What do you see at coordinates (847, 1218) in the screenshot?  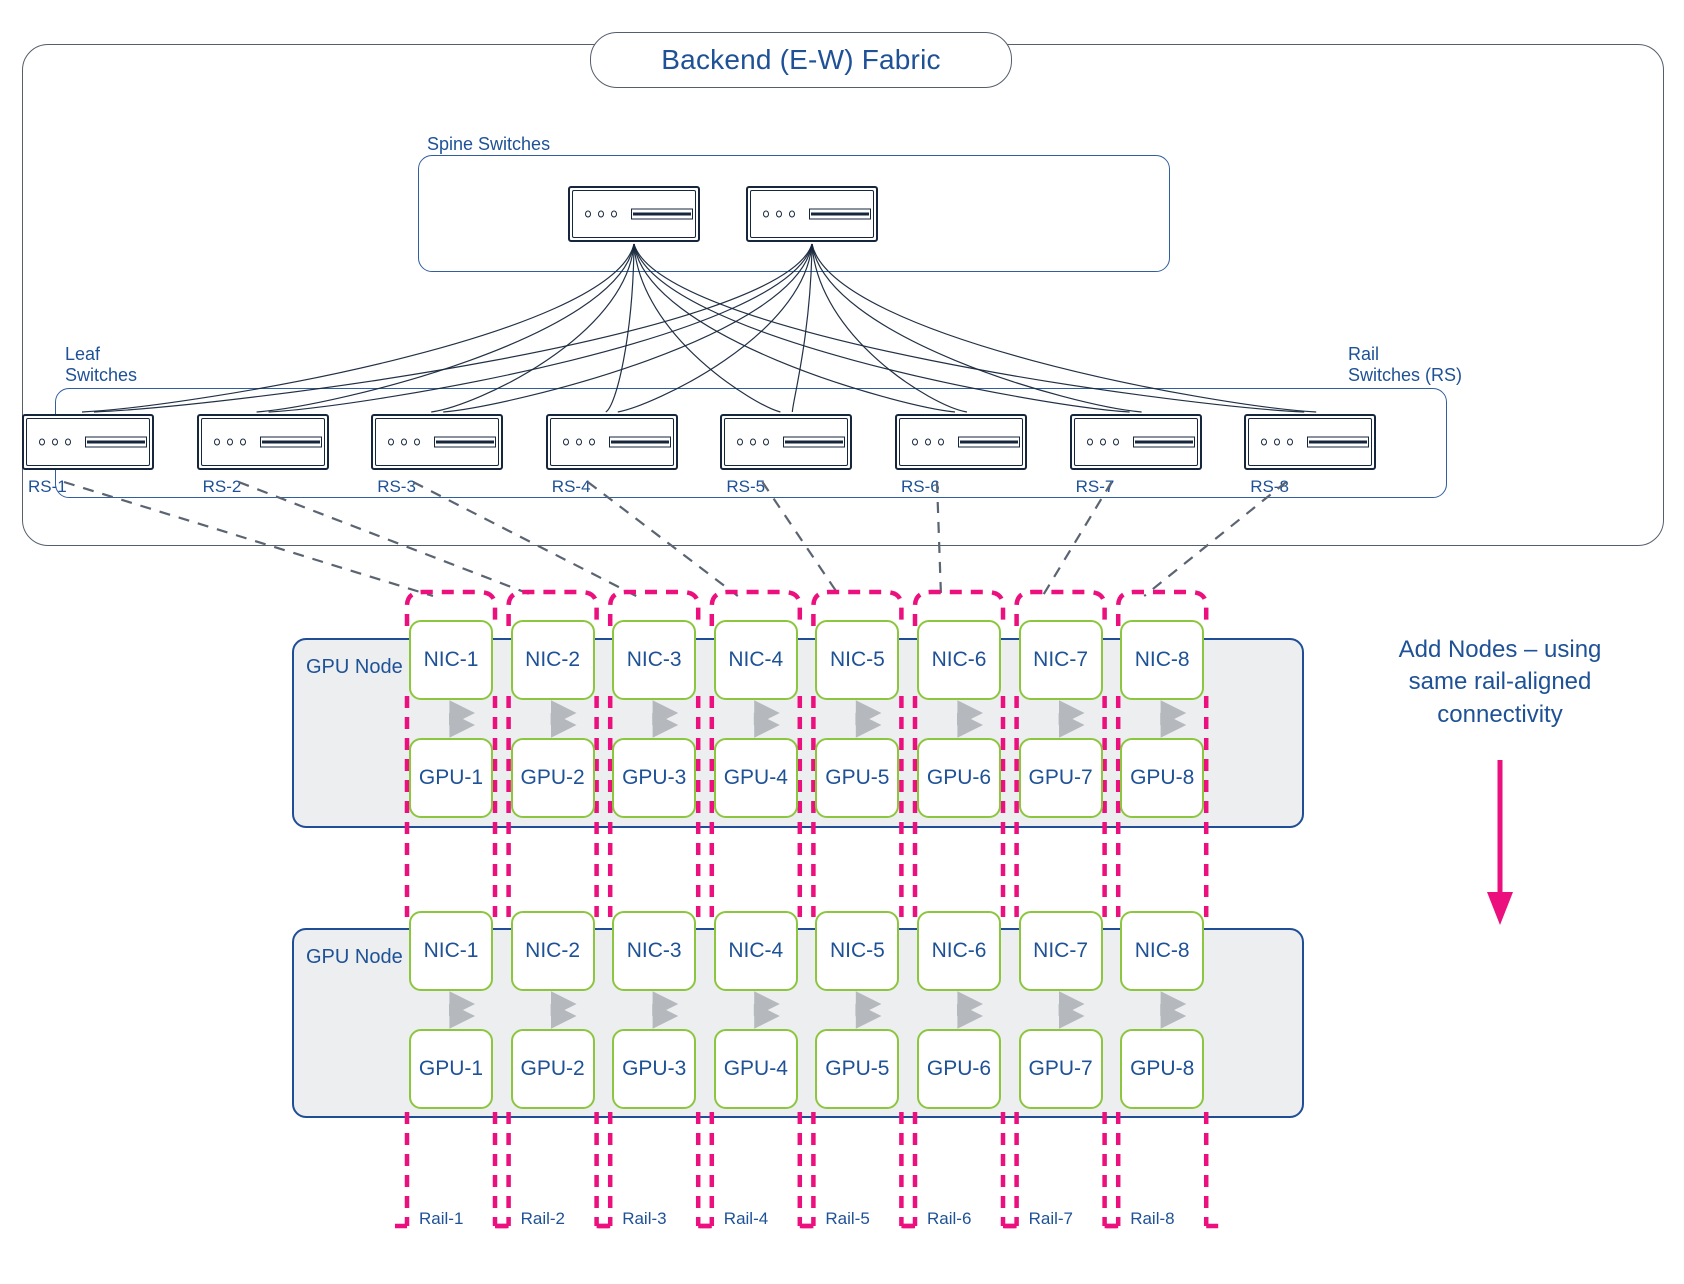 I see `rail-label-5: Rail-5` at bounding box center [847, 1218].